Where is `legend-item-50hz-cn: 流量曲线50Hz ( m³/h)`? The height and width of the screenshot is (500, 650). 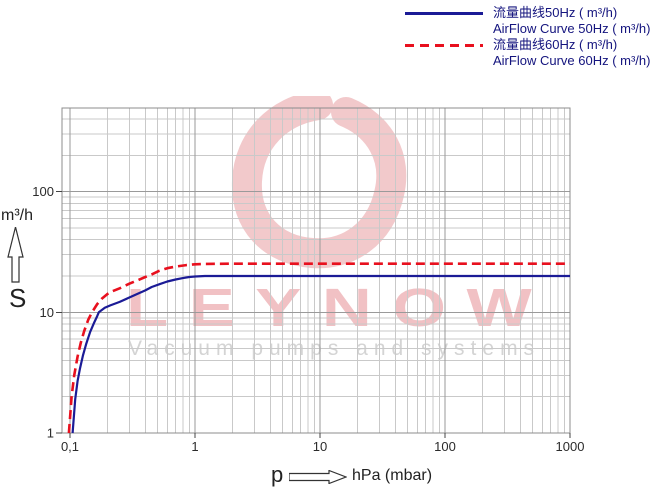 legend-item-50hz-cn: 流量曲线50Hz ( m³/h) is located at coordinates (527, 13).